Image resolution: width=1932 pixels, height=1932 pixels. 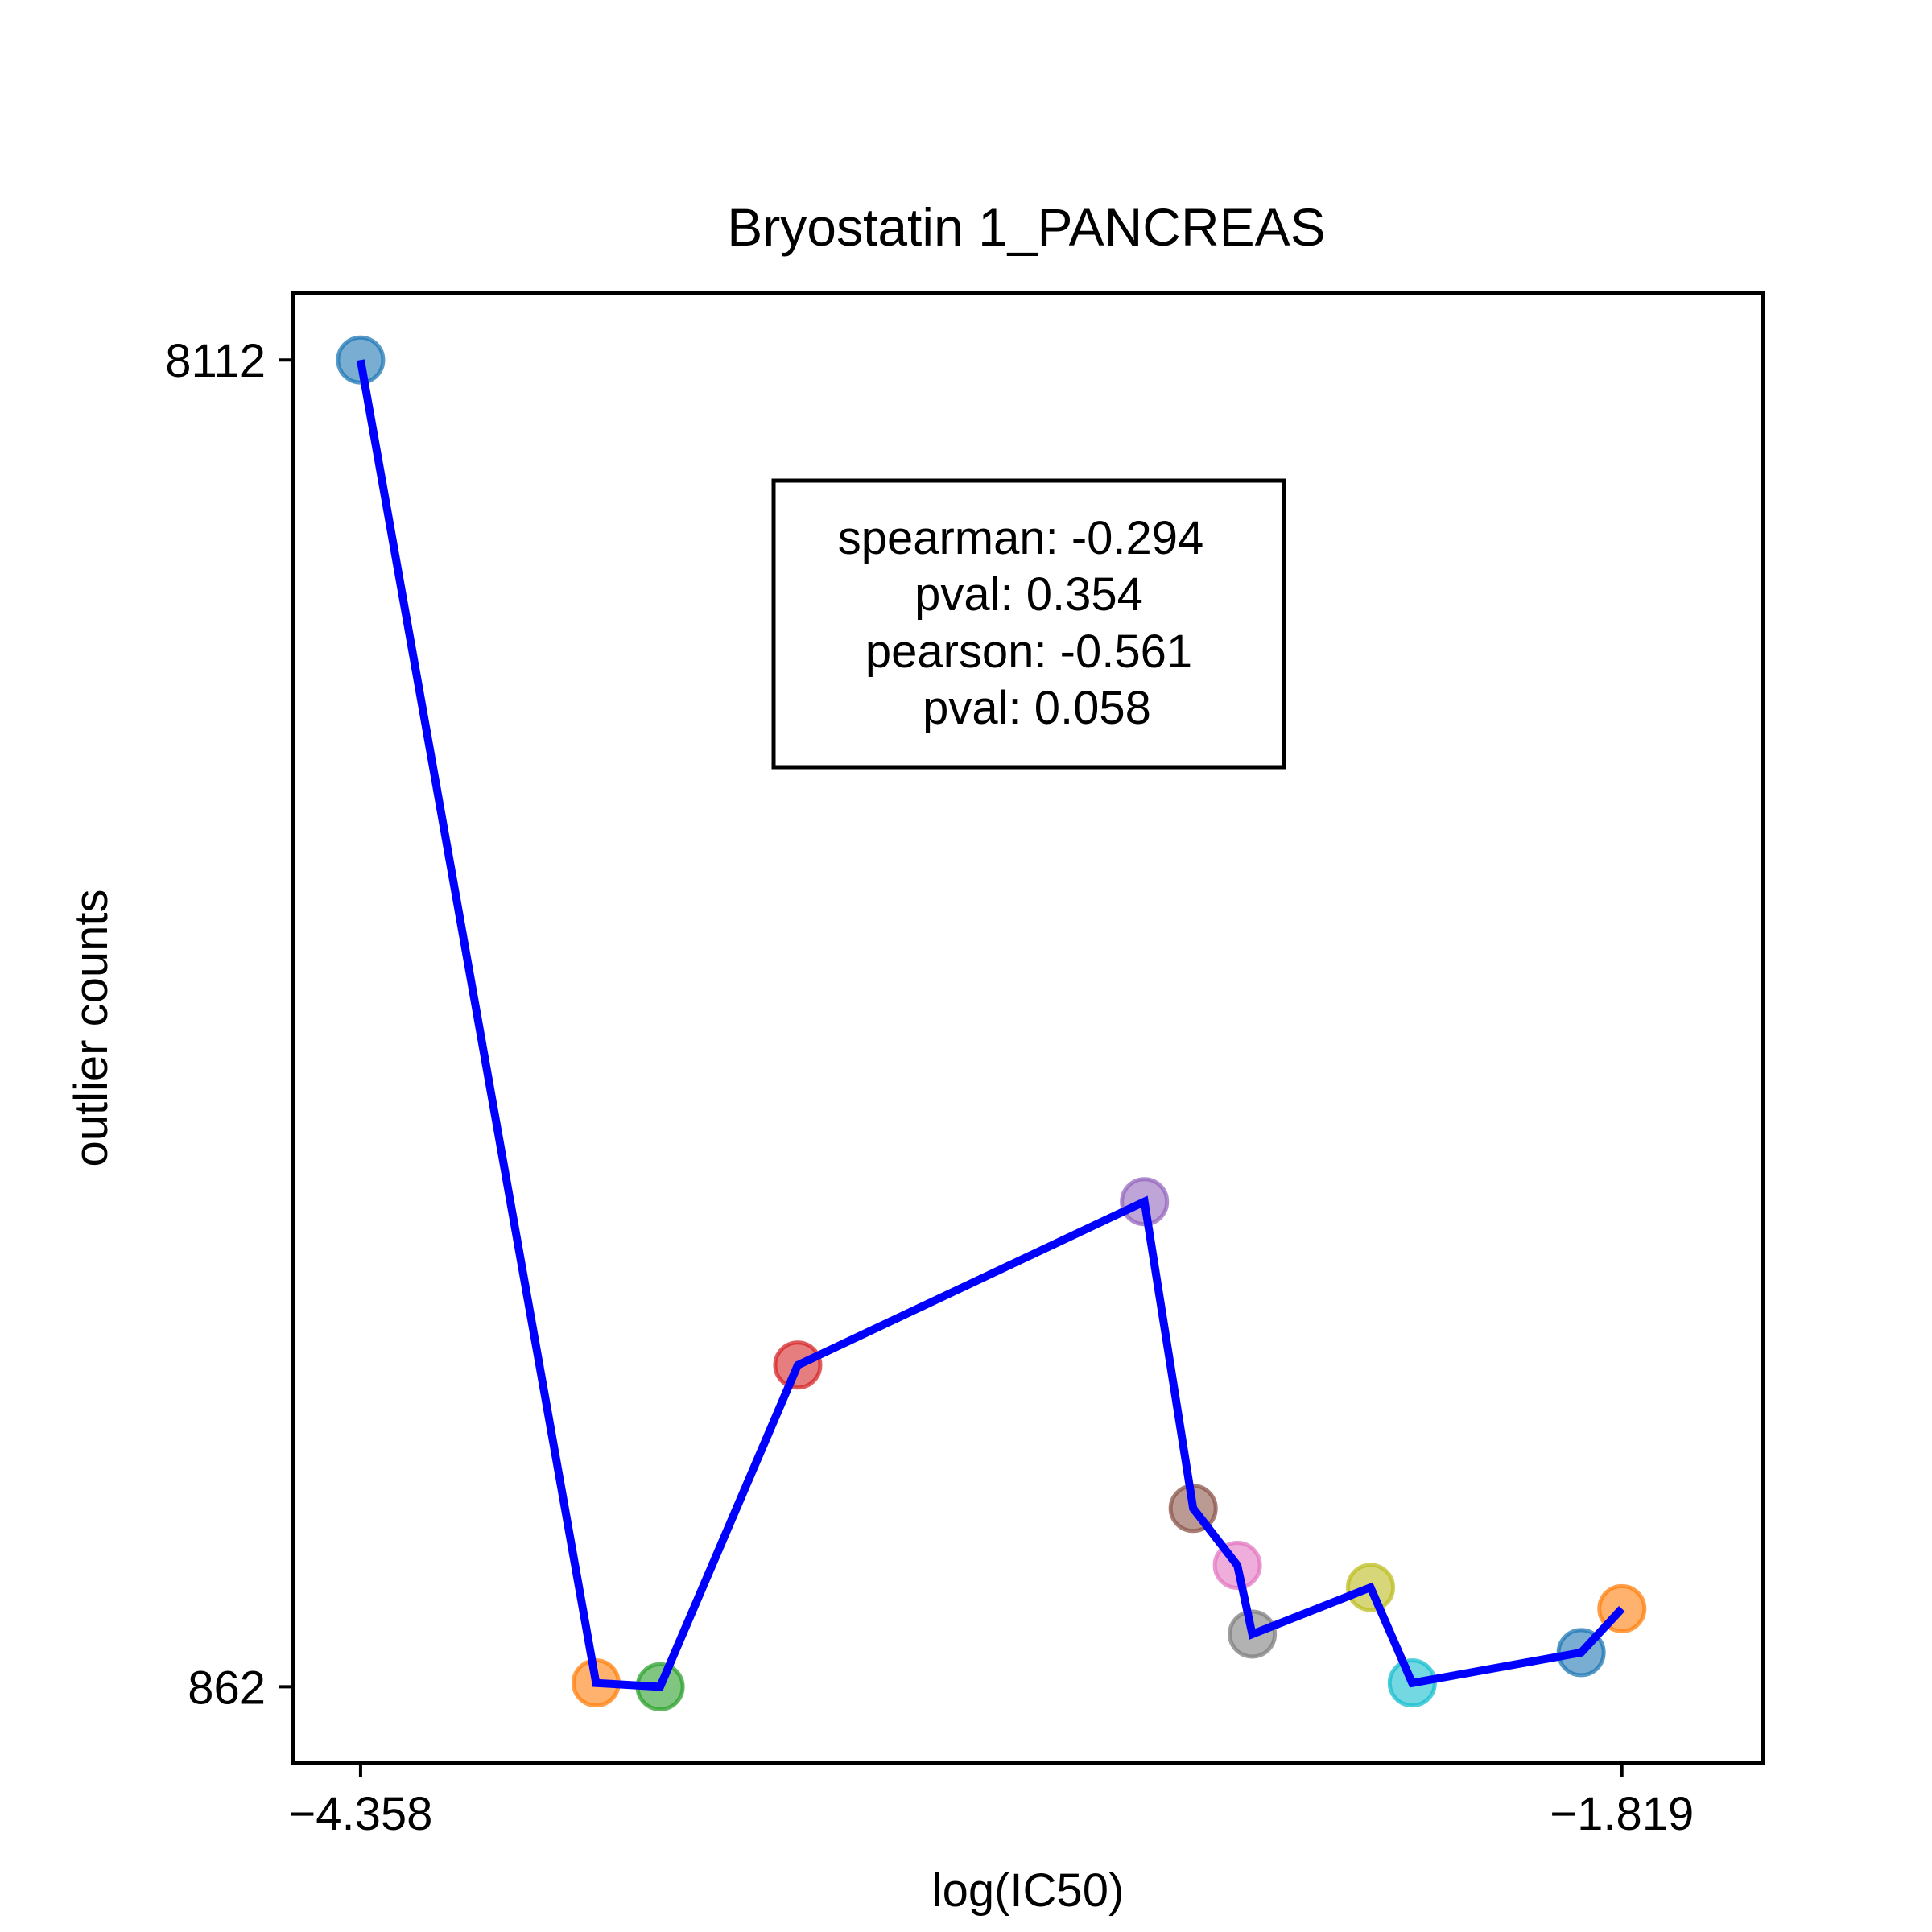 I want to click on x-axis-label: log(IC50), so click(x=1028, y=1890).